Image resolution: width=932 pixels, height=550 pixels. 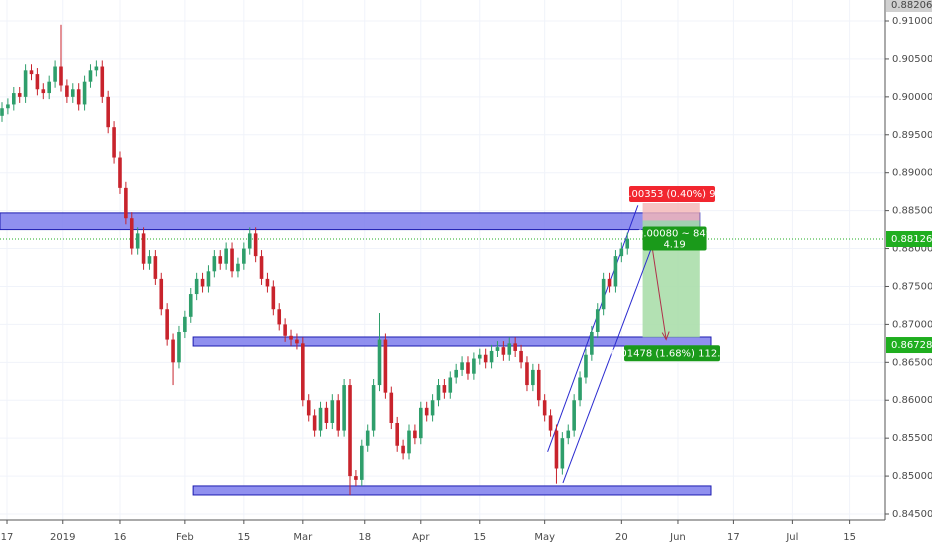 What do you see at coordinates (544, 537) in the screenshot?
I see `x-tick-label: May` at bounding box center [544, 537].